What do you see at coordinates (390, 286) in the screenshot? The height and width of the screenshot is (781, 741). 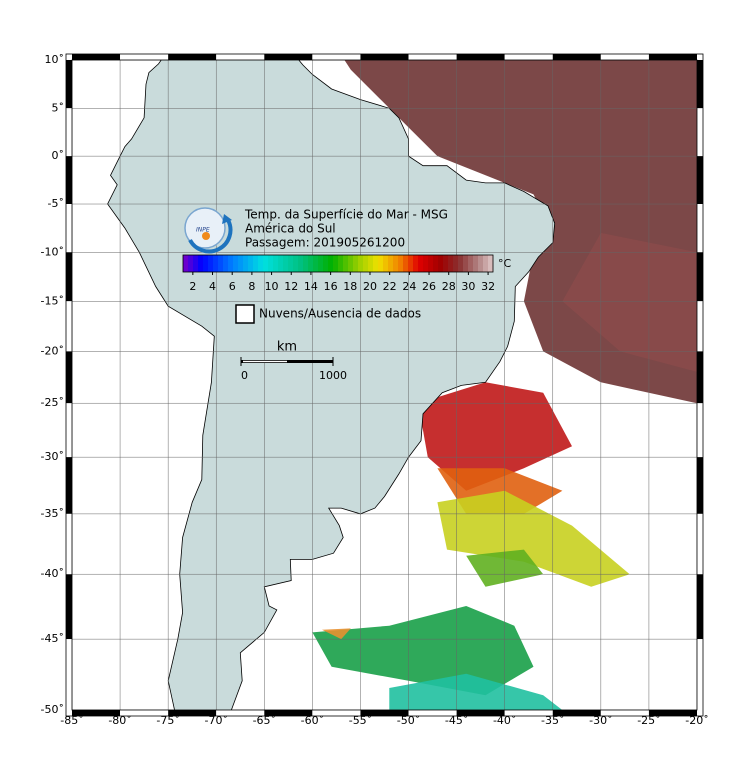 I see `colorbar-tick-label: 22` at bounding box center [390, 286].